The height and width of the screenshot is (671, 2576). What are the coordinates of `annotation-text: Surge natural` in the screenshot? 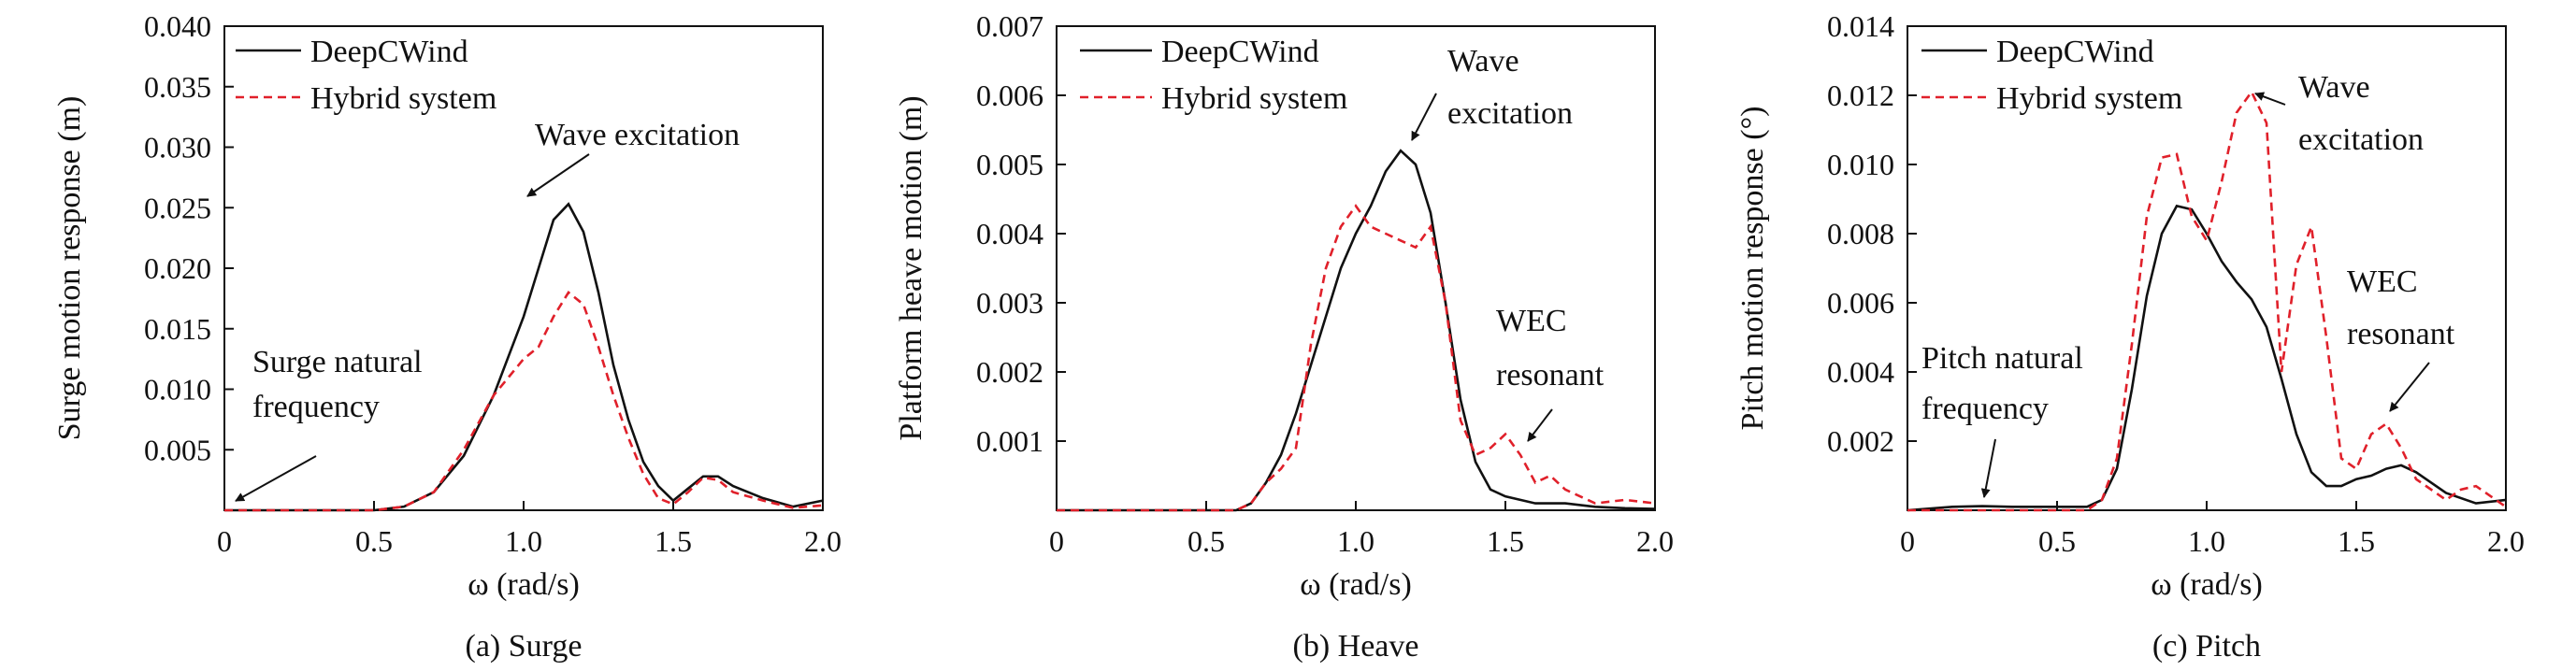 It's located at (337, 362).